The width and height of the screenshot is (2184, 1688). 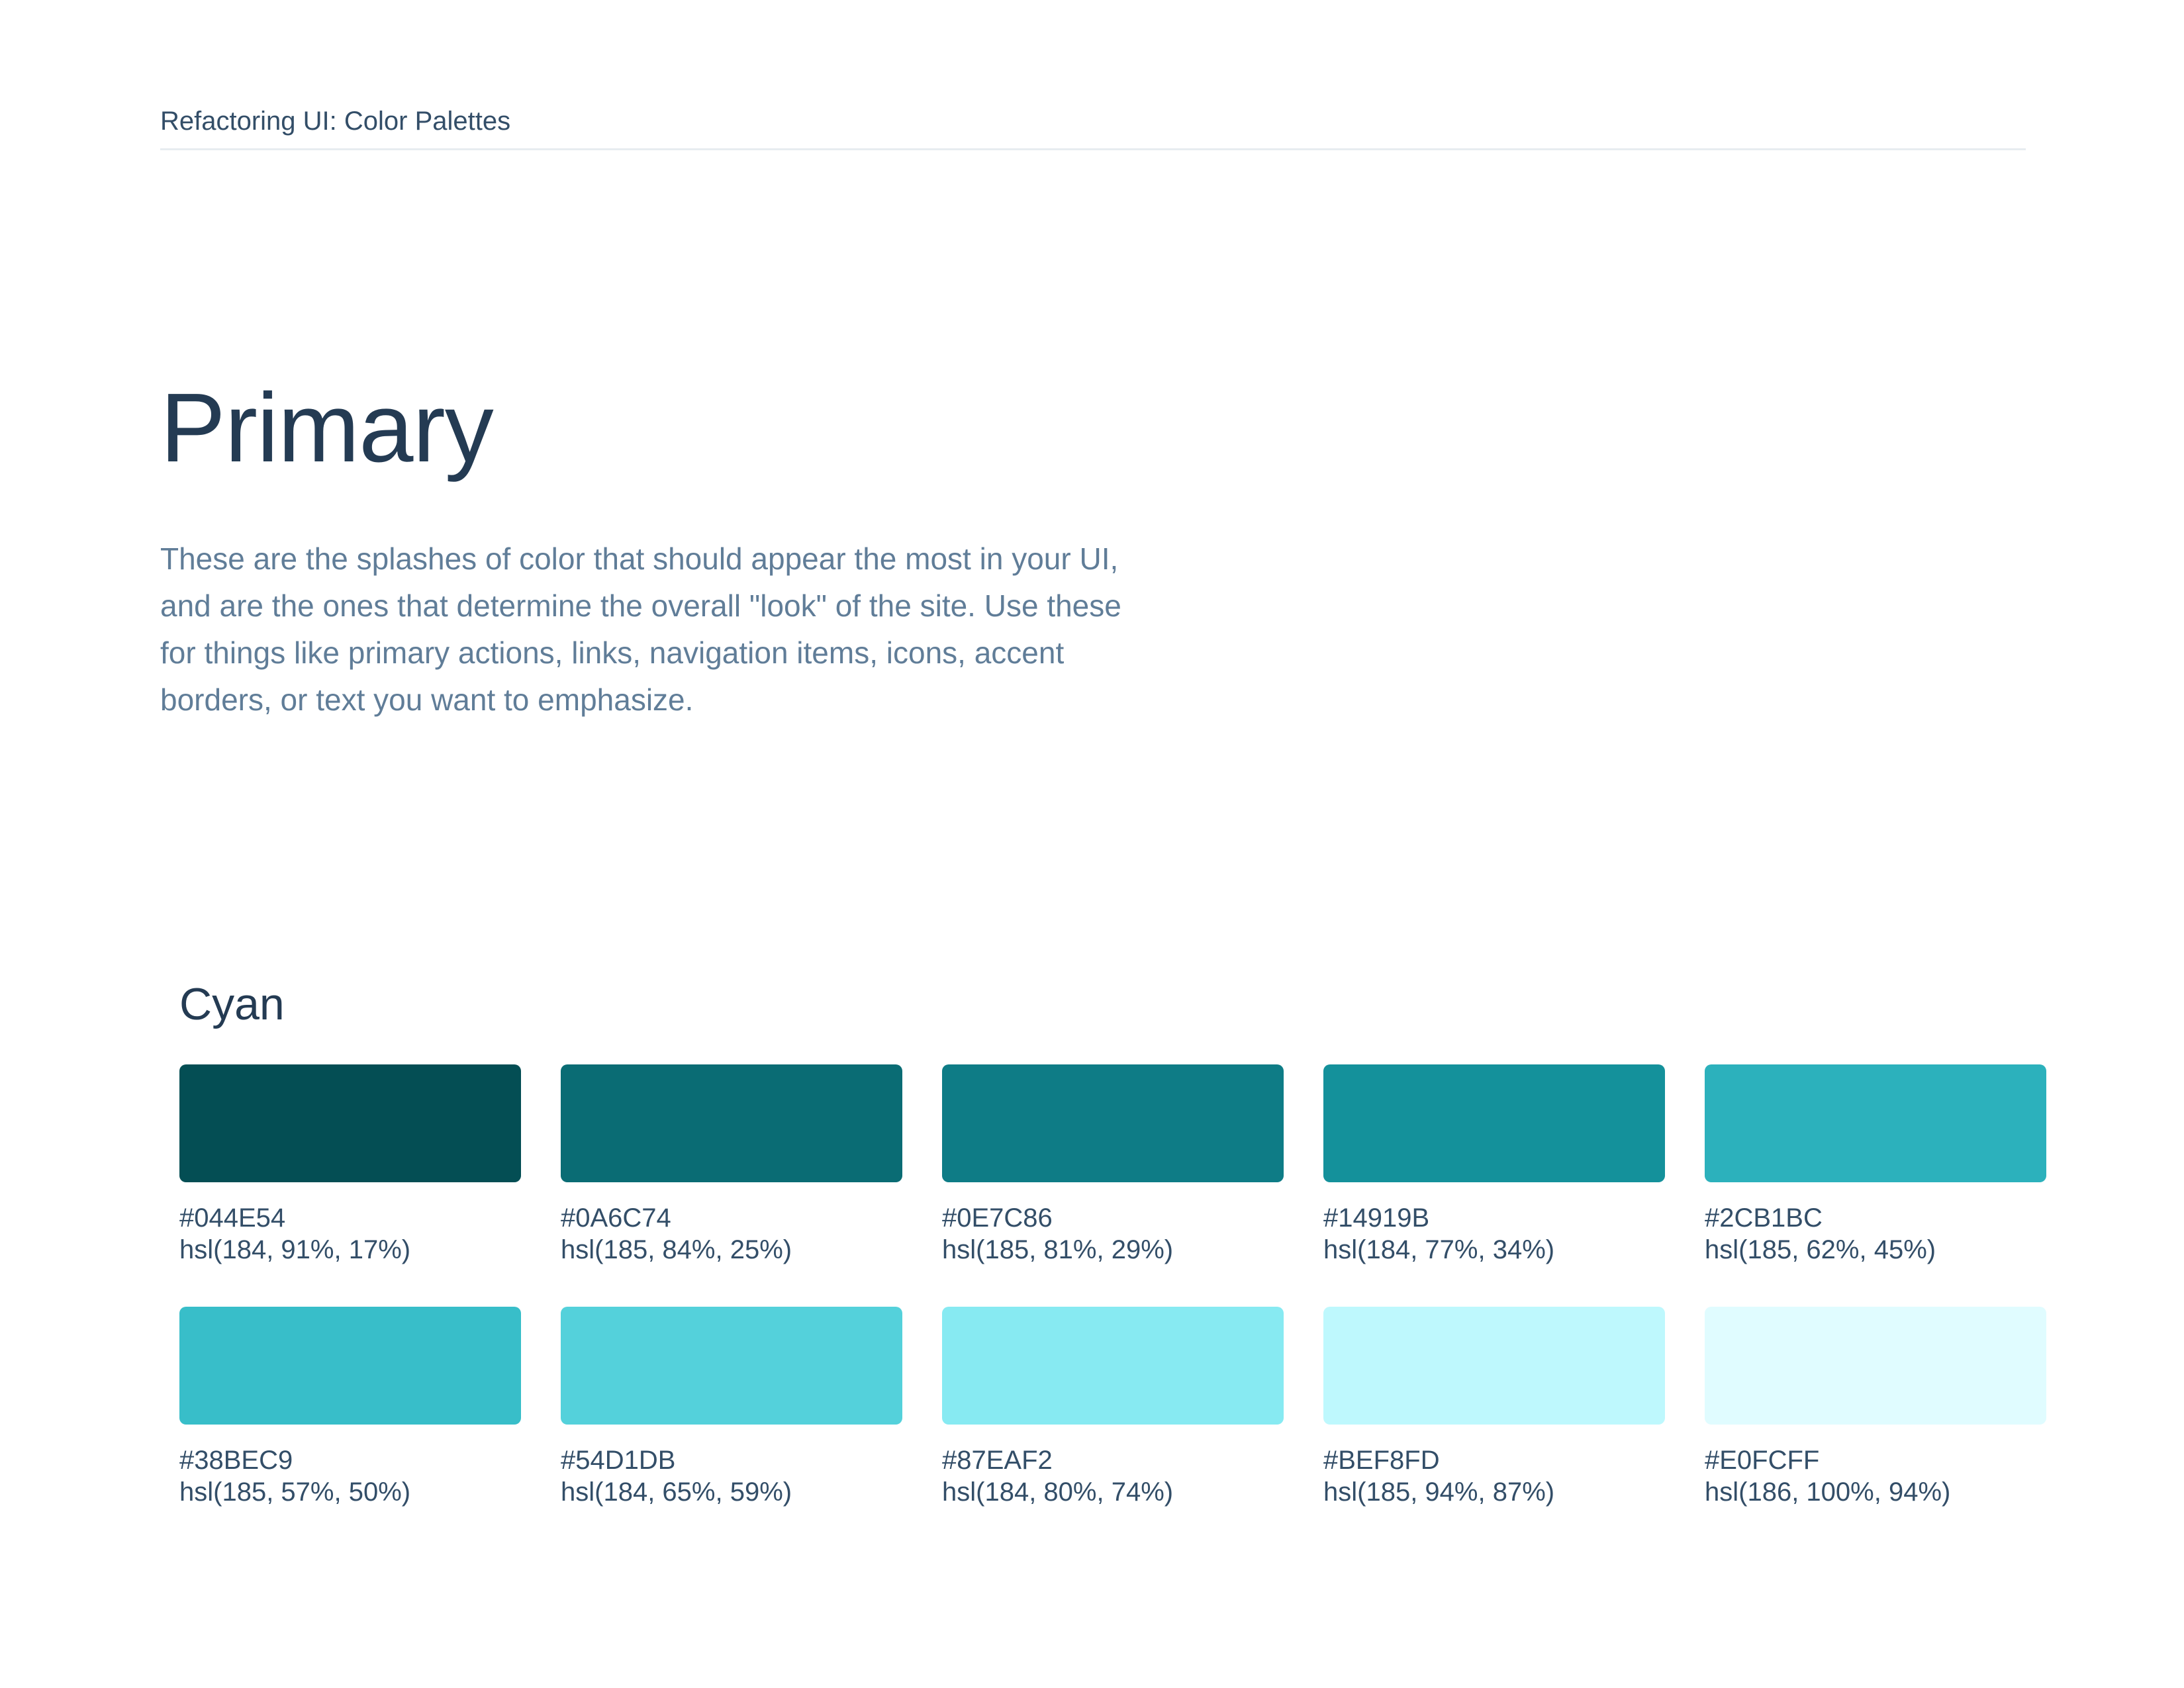 What do you see at coordinates (997, 1460) in the screenshot?
I see `swatch-hex-label: #87EAF2` at bounding box center [997, 1460].